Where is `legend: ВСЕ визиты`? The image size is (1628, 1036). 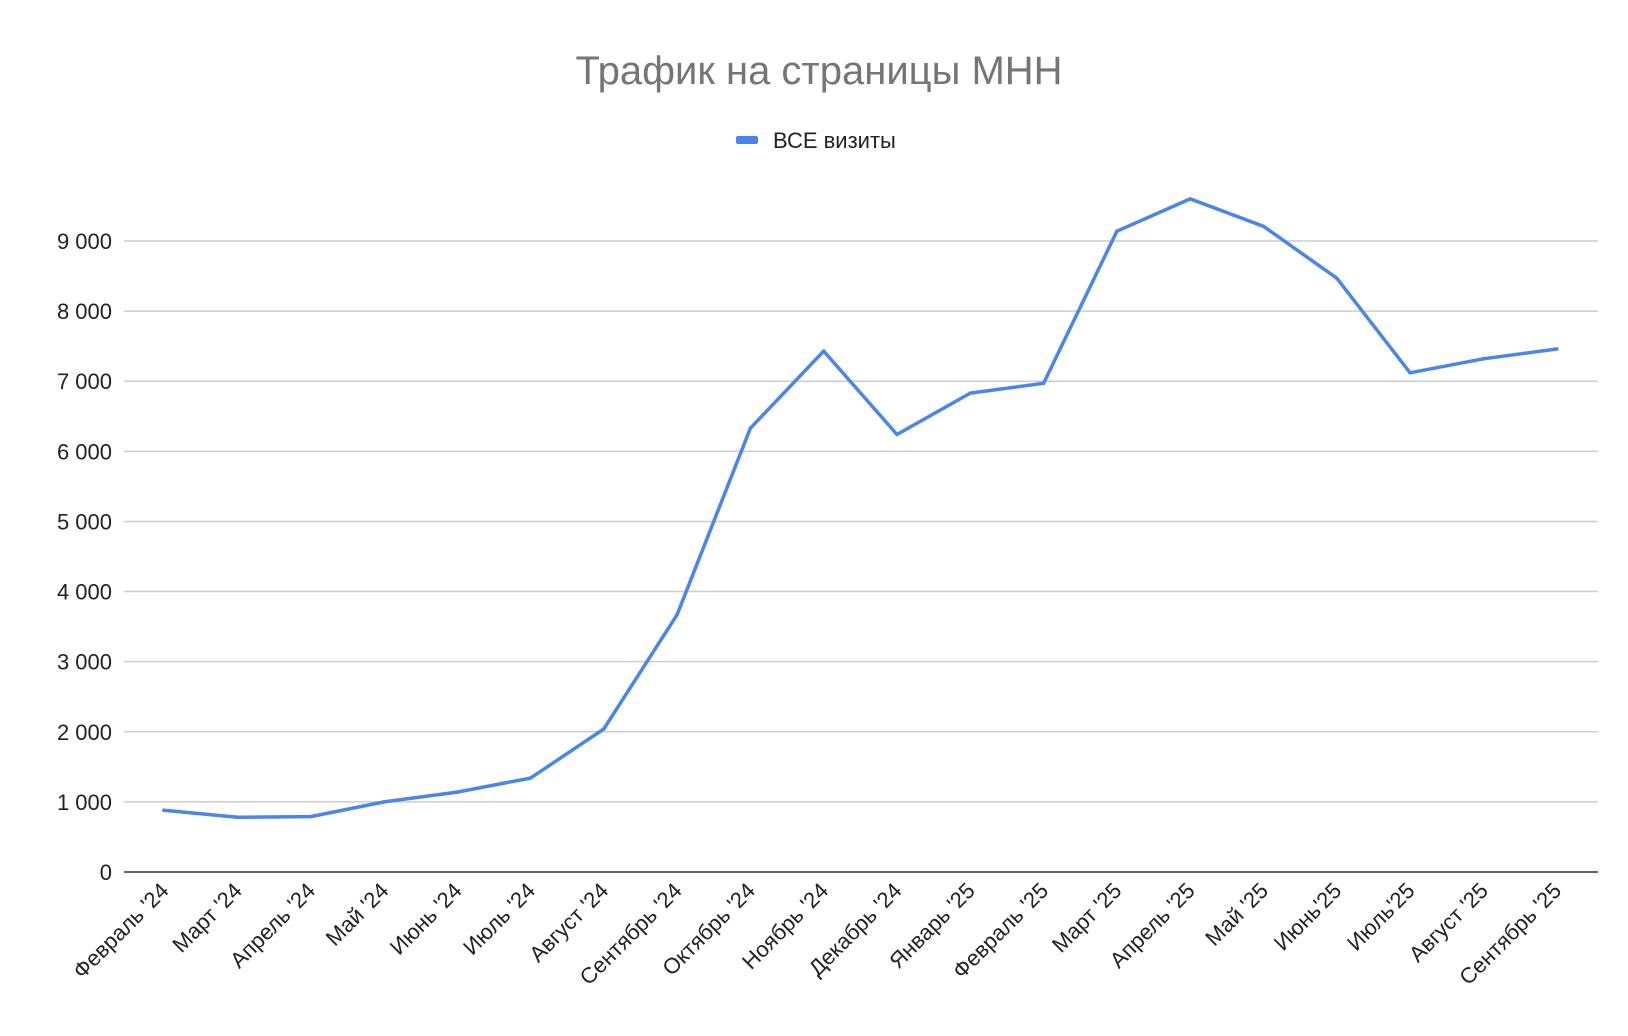
legend: ВСЕ визиты is located at coordinates (816, 140).